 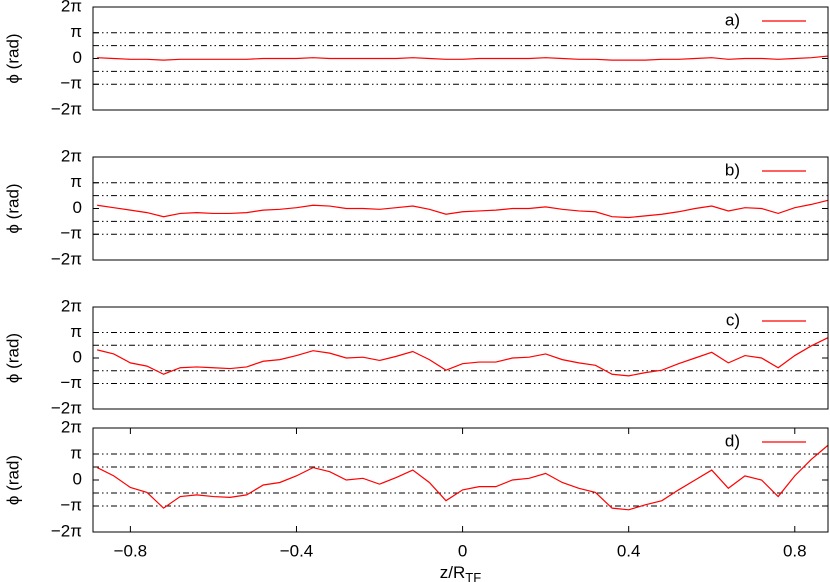 What do you see at coordinates (732, 169) in the screenshot?
I see `legend-label: b)` at bounding box center [732, 169].